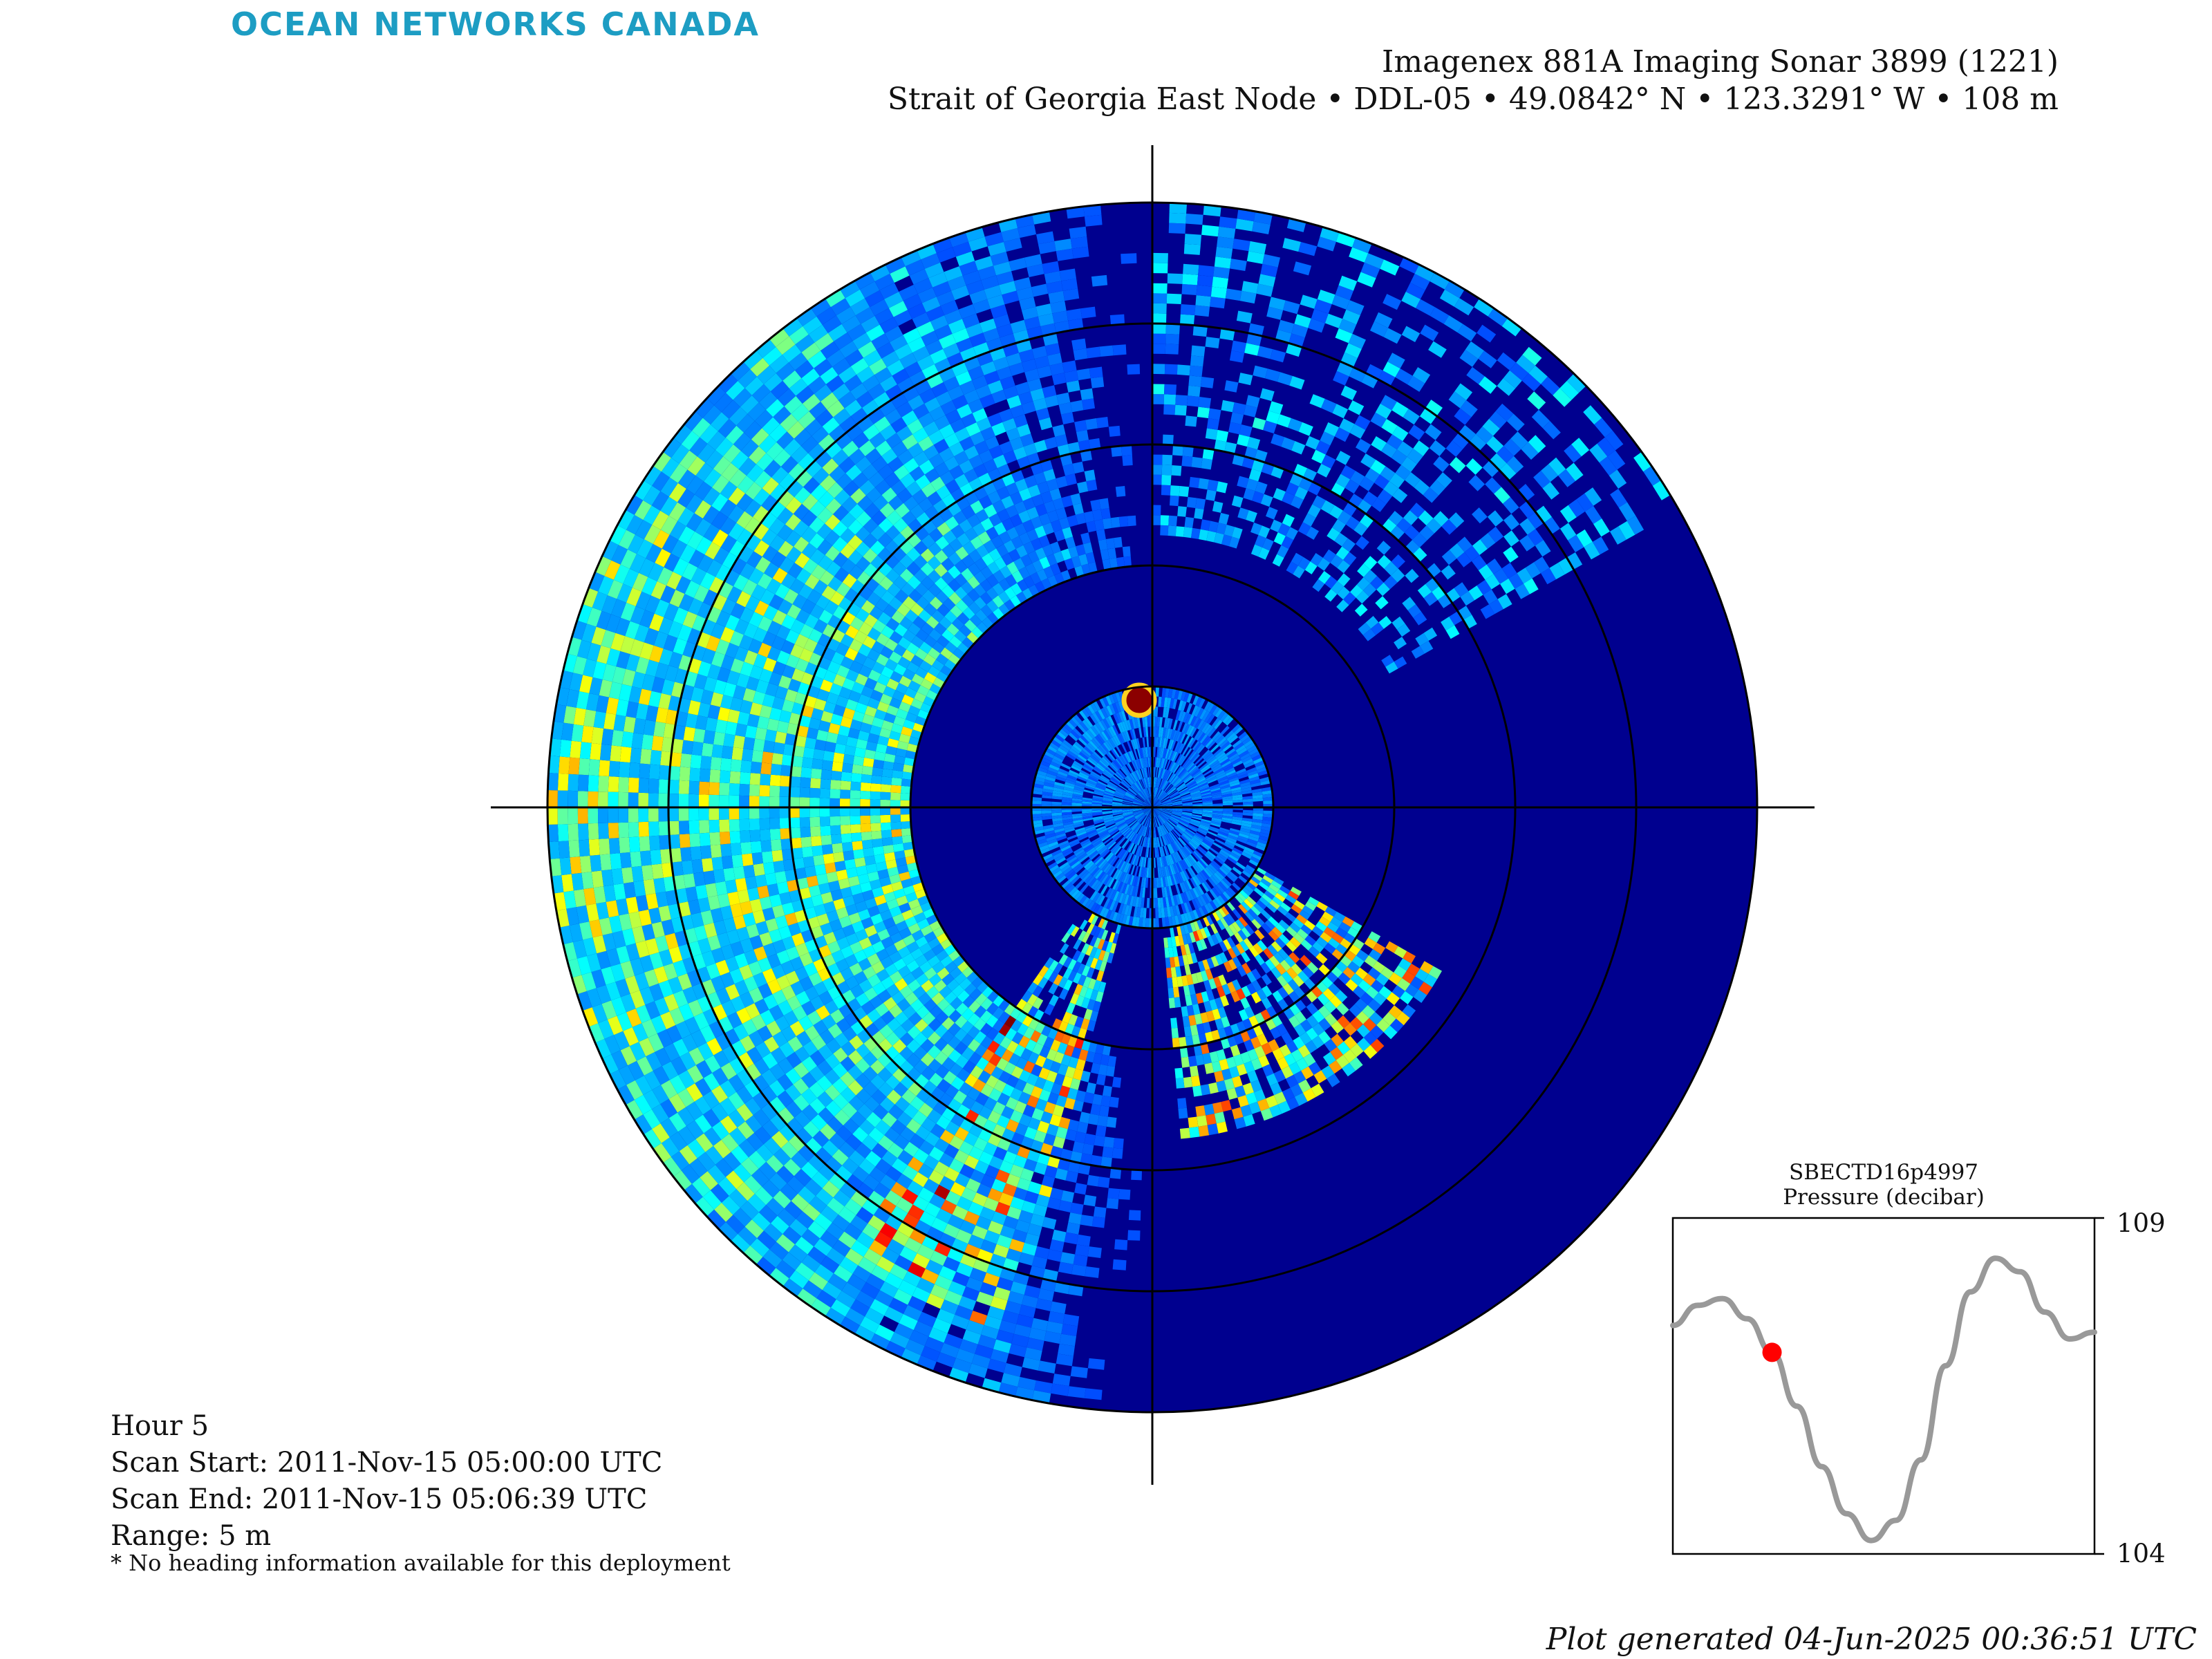 The width and height of the screenshot is (2212, 1659). What do you see at coordinates (1883, 1172) in the screenshot?
I see `inset-sensor-name: SBECTD16p4997` at bounding box center [1883, 1172].